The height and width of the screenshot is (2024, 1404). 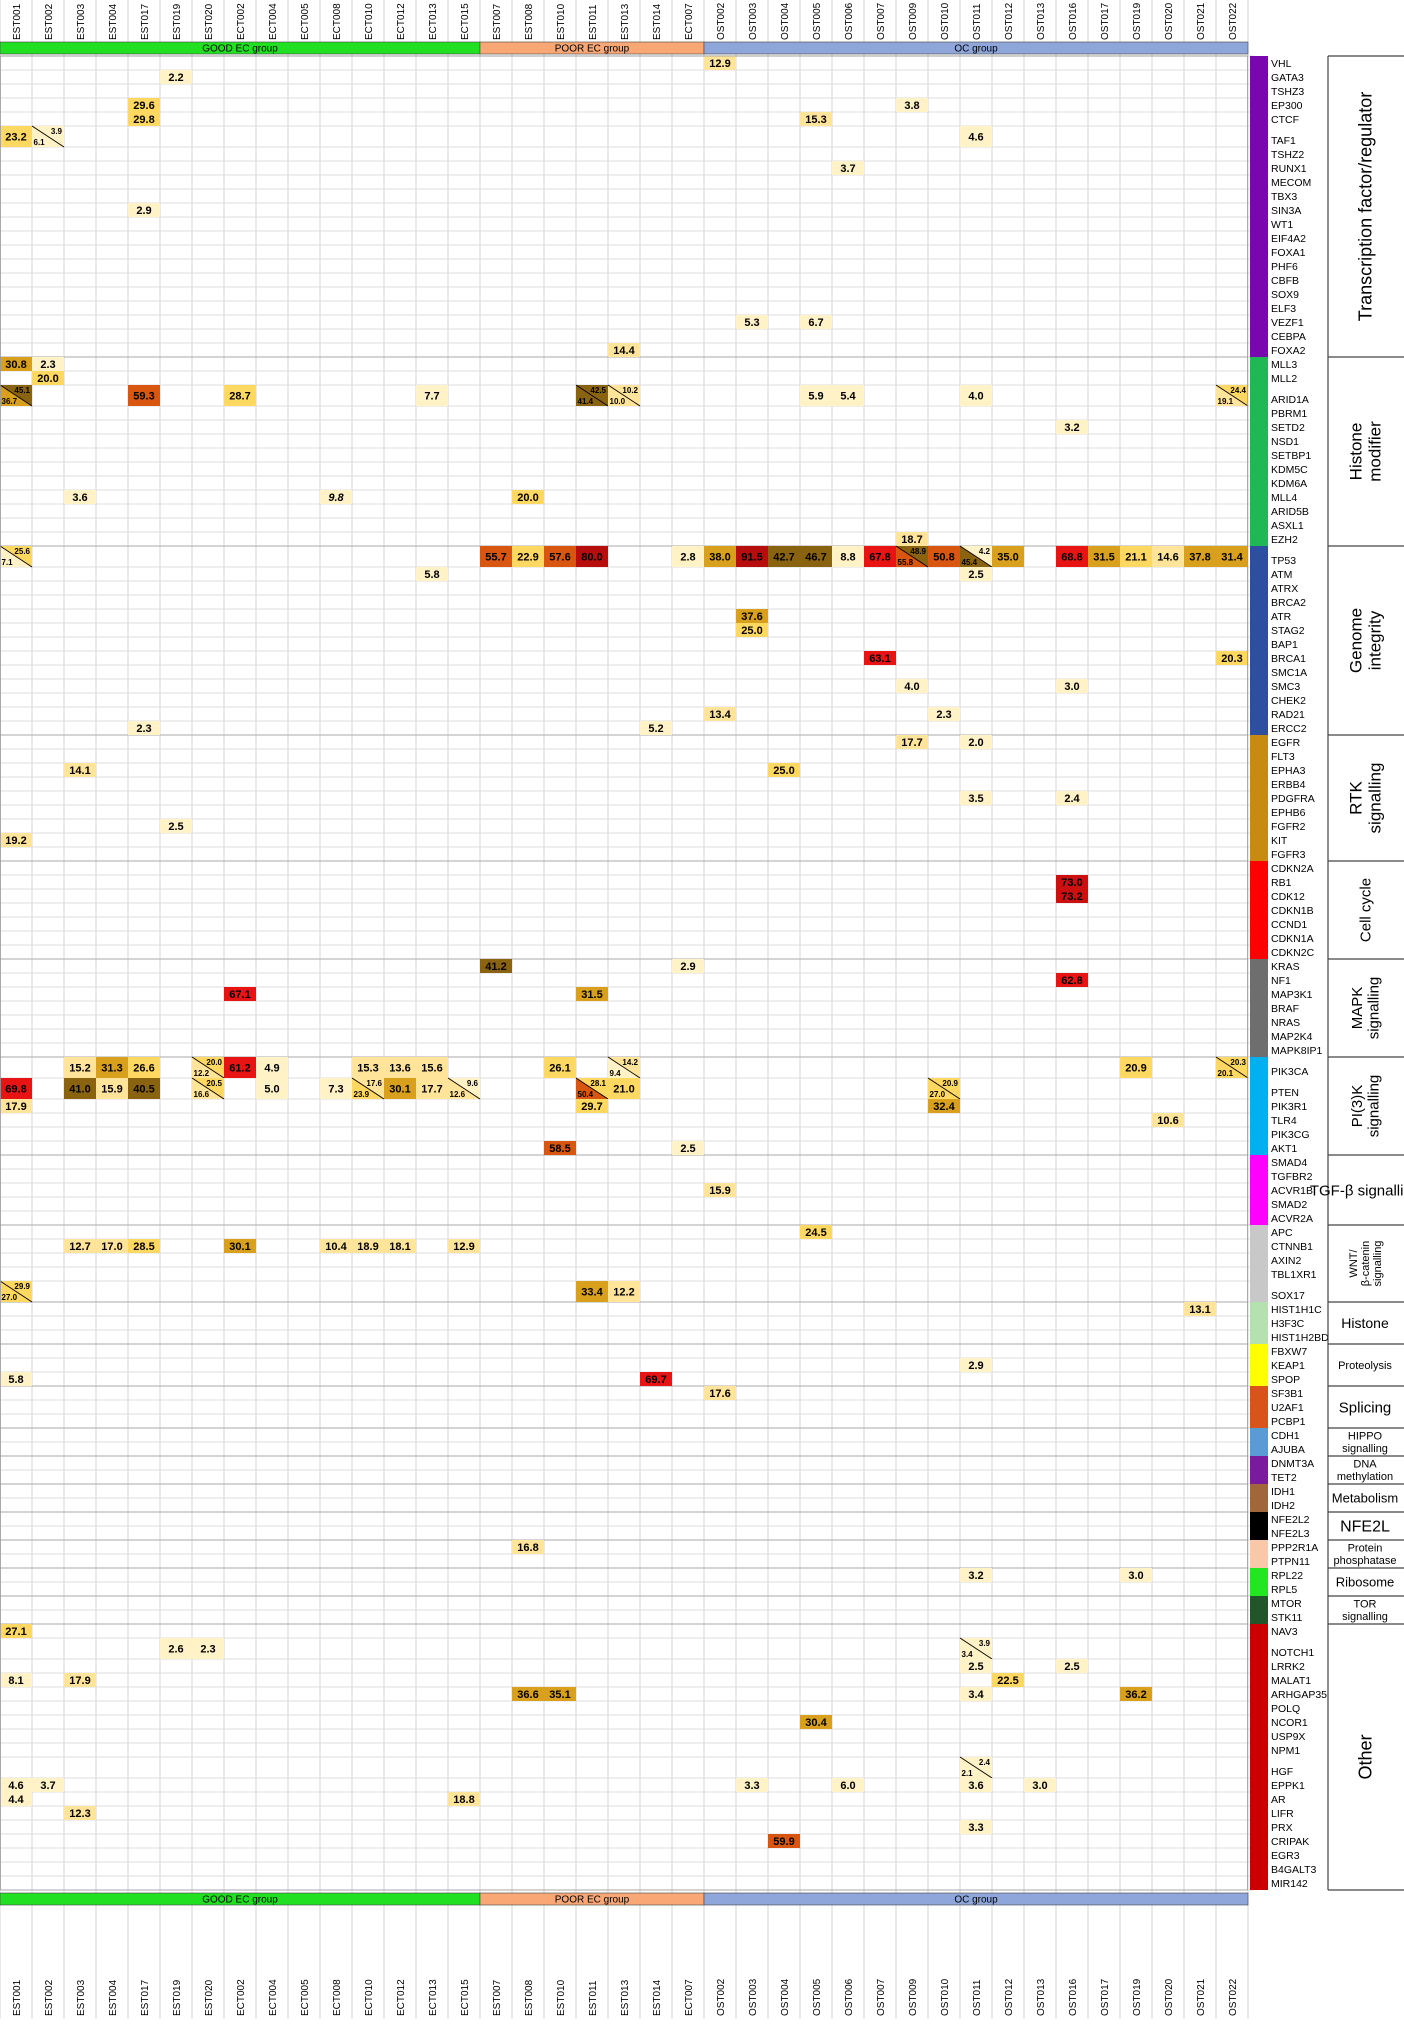 What do you see at coordinates (1103, 558) in the screenshot?
I see `mutation-cell-value: 31.5` at bounding box center [1103, 558].